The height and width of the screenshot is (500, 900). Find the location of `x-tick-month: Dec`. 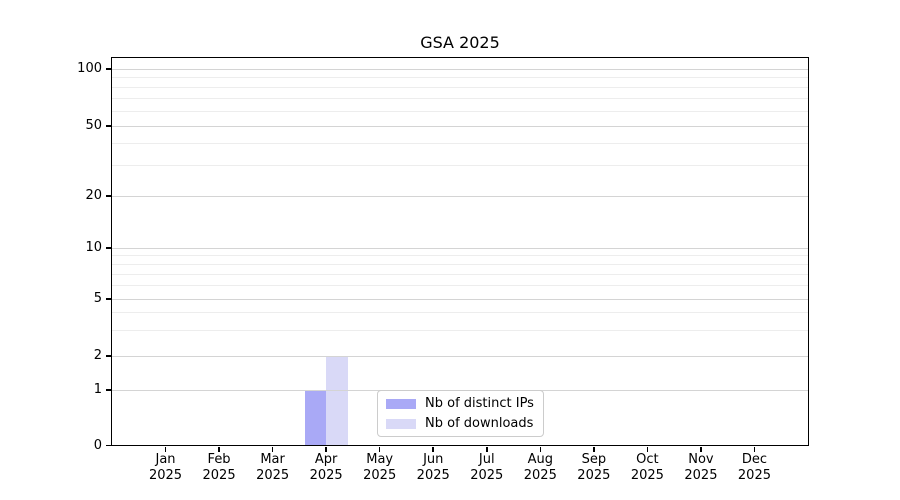

x-tick-month: Dec is located at coordinates (754, 459).